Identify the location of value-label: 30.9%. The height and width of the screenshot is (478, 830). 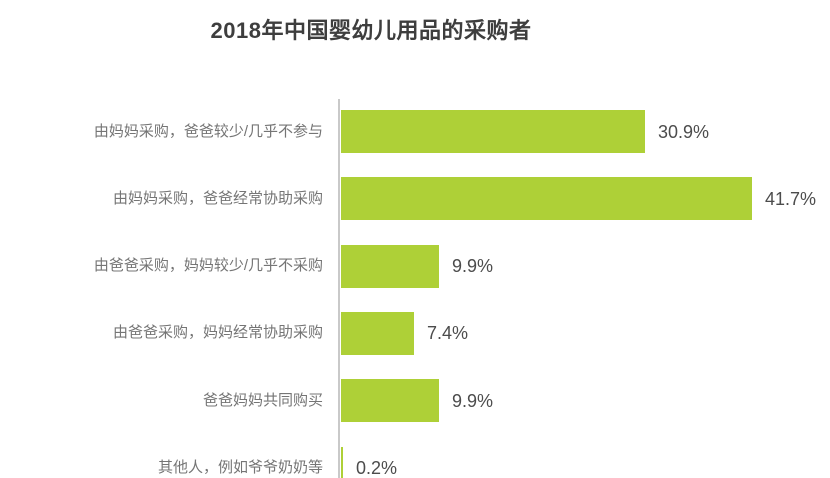
(684, 131).